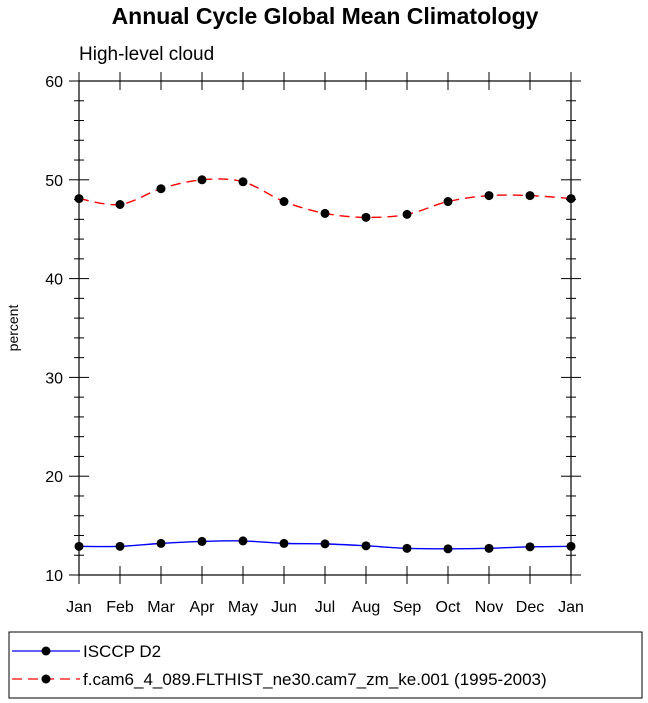  Describe the element at coordinates (284, 607) in the screenshot. I see `x-tick-label: Jun` at that location.